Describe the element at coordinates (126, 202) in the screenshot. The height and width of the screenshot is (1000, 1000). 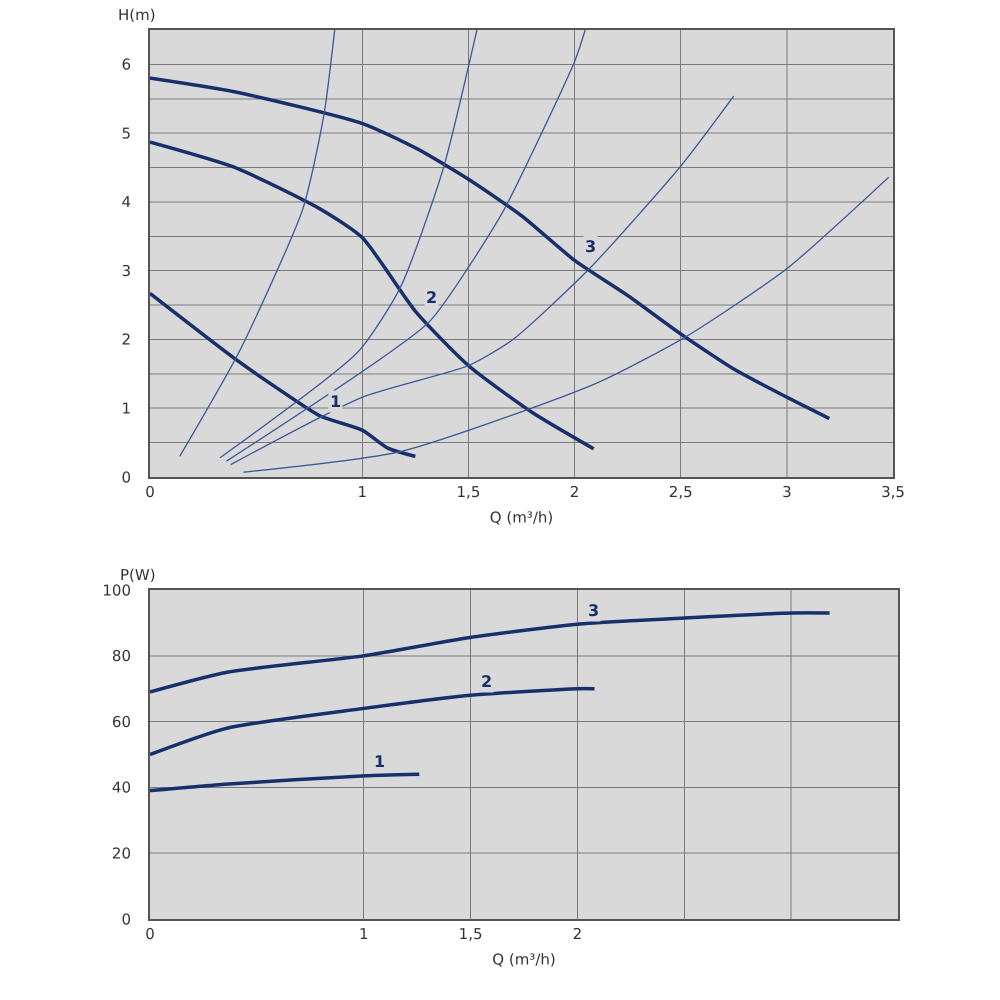
I see `y-tick-label: 4` at that location.